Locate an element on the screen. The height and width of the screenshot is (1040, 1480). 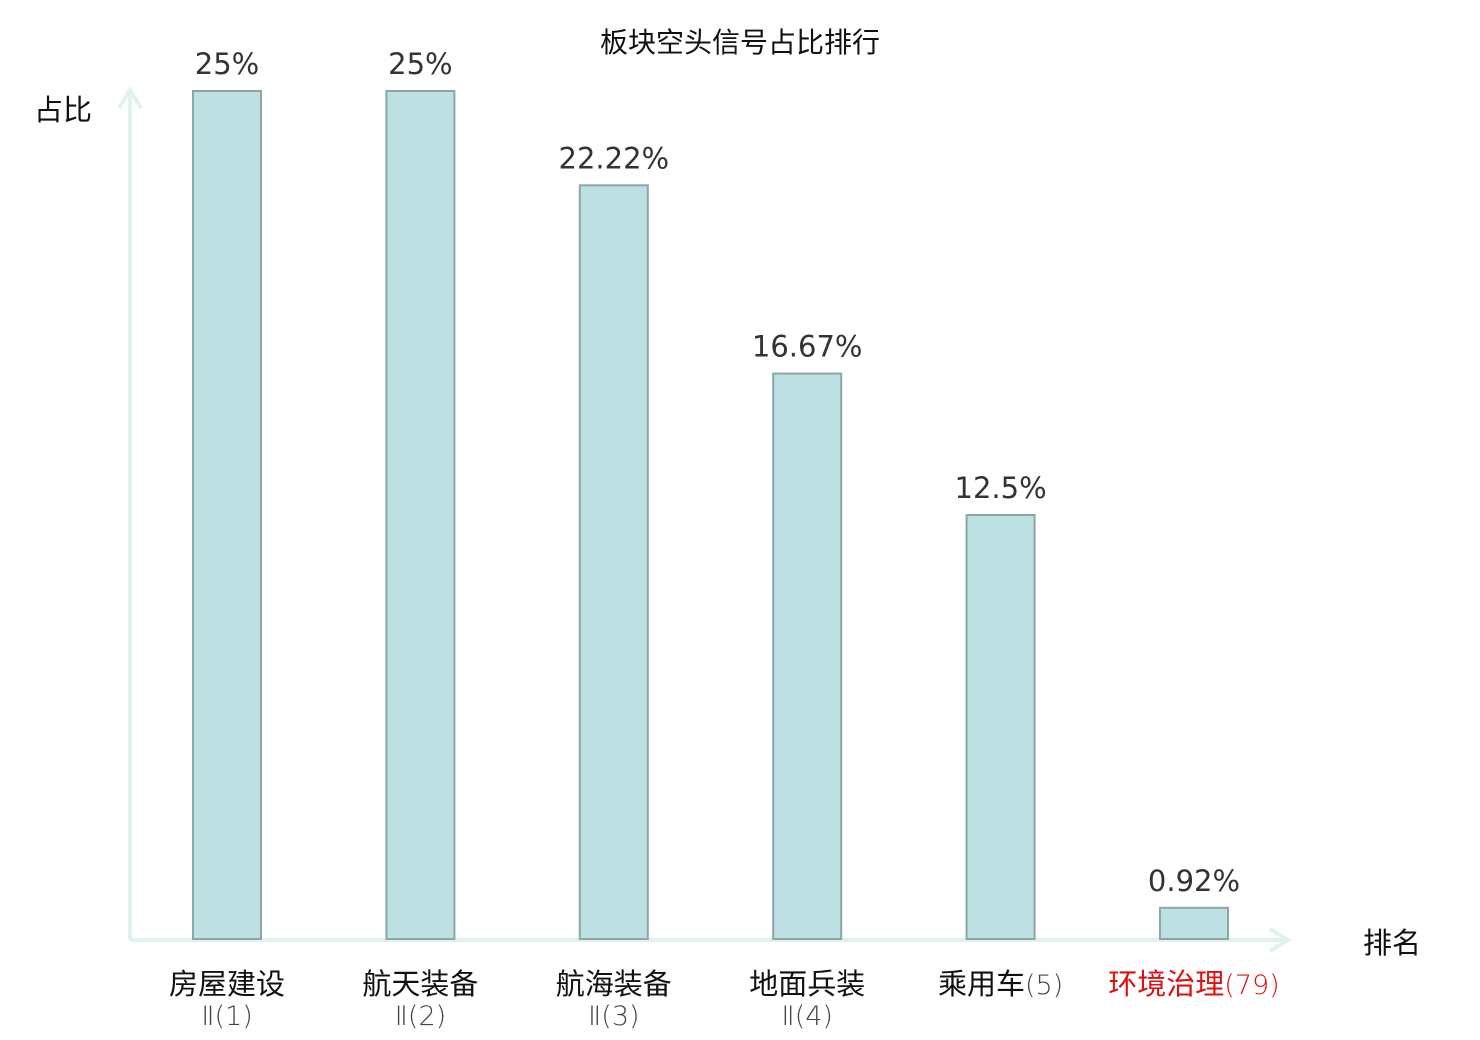
category-rank: Ⅱ(3) is located at coordinates (614, 1016).